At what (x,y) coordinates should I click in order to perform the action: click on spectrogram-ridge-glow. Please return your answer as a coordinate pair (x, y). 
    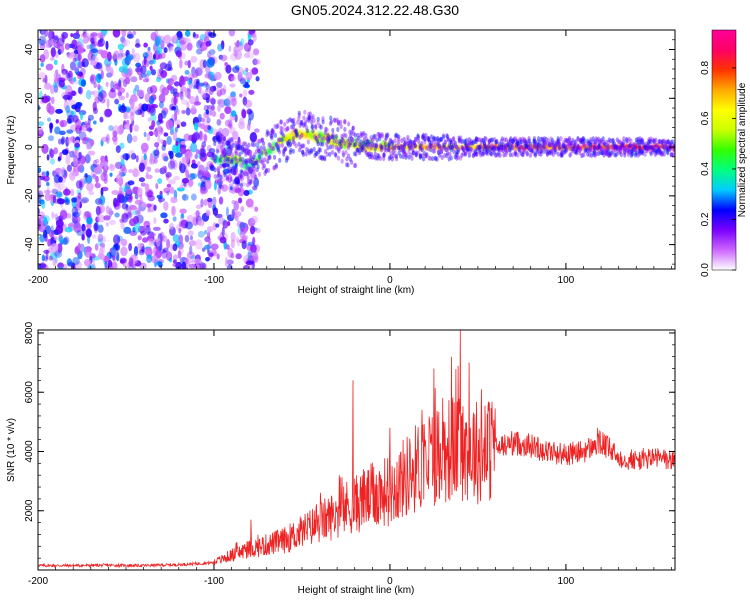
    Looking at the image, I should click on (443, 149).